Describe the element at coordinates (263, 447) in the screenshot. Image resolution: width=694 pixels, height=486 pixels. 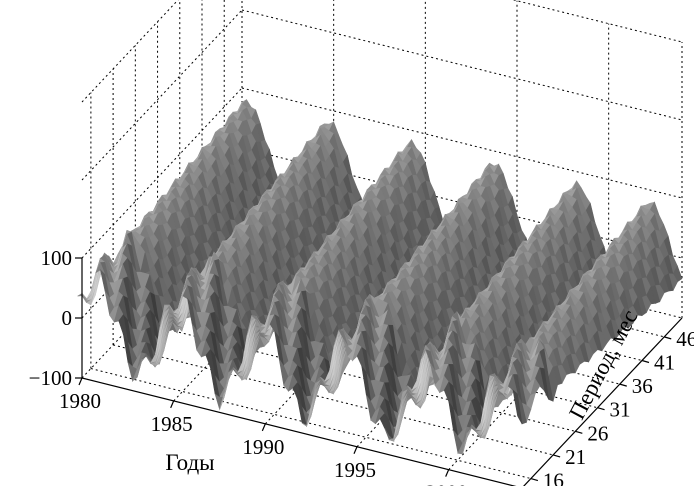
I see `x-tick-label: 1990` at that location.